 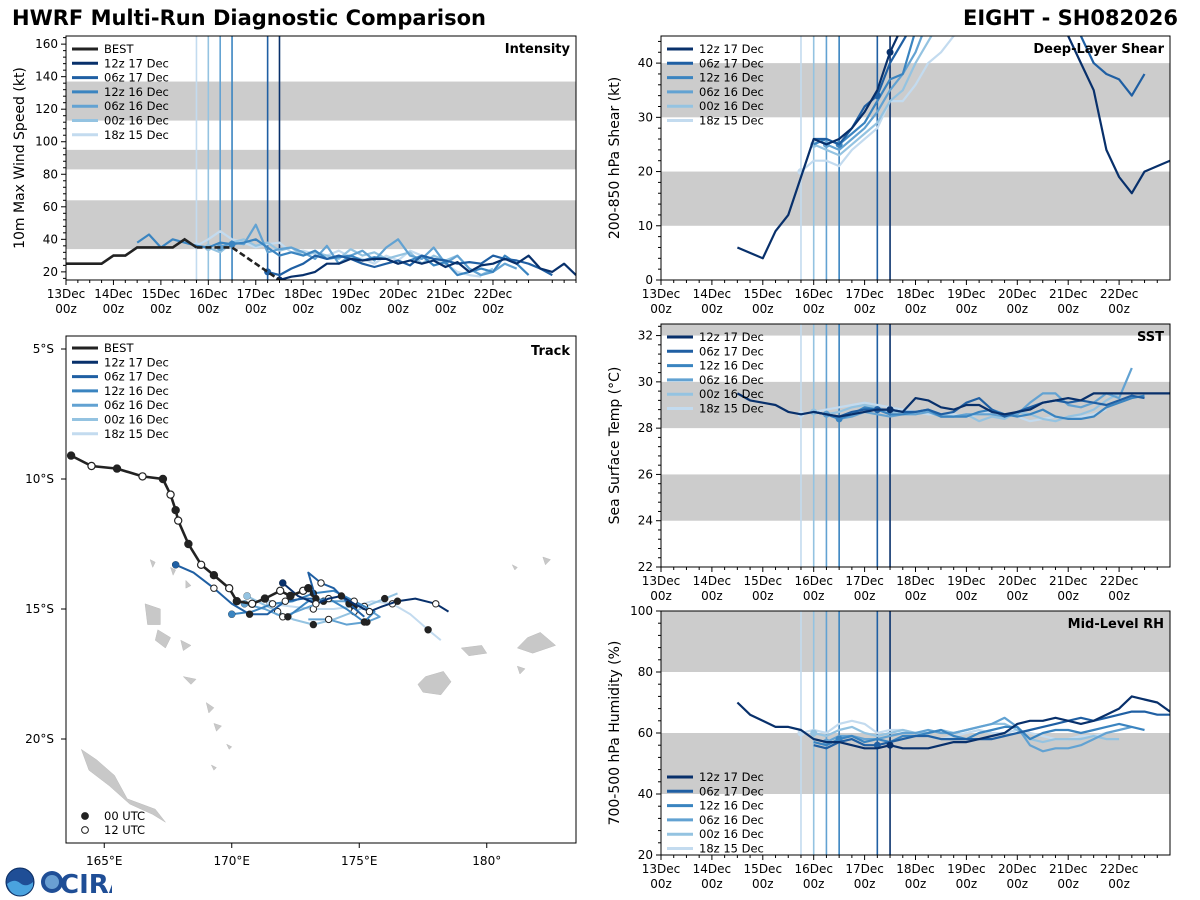 What do you see at coordinates (731, 820) in the screenshot?
I see `rh-legend-label: 06z 16 Dec` at bounding box center [731, 820].